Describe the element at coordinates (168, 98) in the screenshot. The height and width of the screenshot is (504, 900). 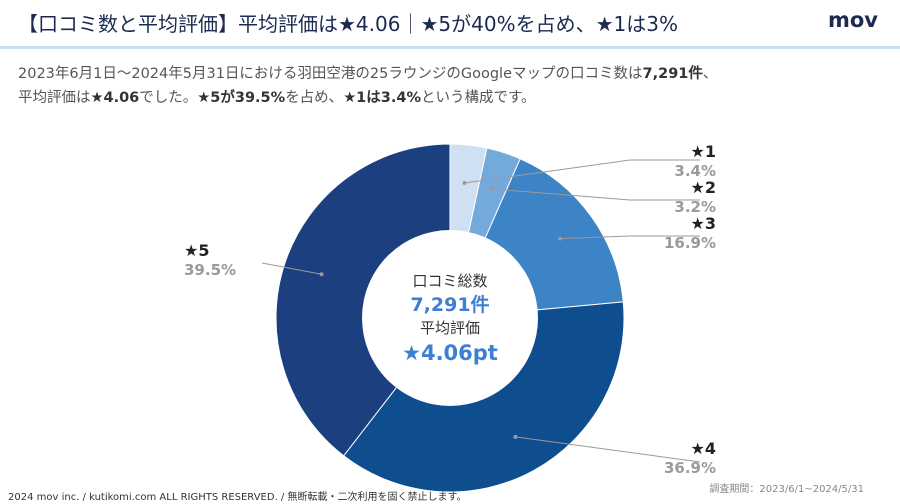
I see `desc-text: でした。` at that location.